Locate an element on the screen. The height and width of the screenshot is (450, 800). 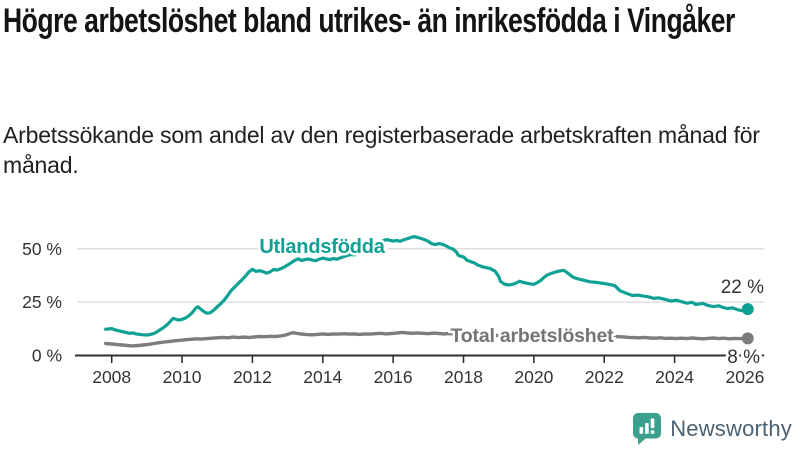
x-tick-label-2020: 2020 is located at coordinates (533, 377).